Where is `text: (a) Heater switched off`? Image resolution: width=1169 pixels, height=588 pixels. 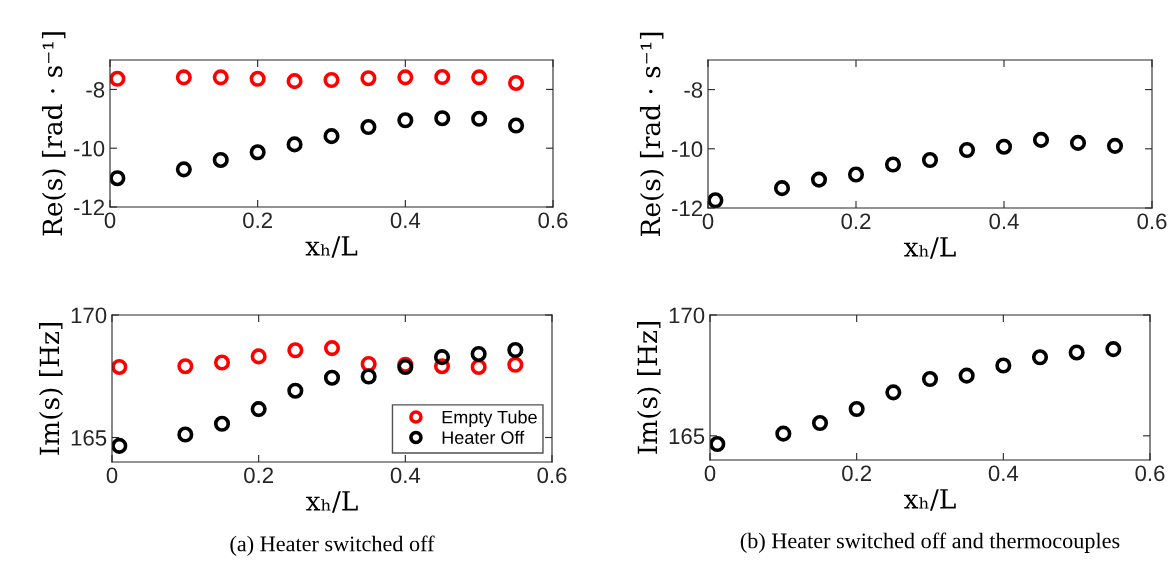 text: (a) Heater switched off is located at coordinates (332, 545).